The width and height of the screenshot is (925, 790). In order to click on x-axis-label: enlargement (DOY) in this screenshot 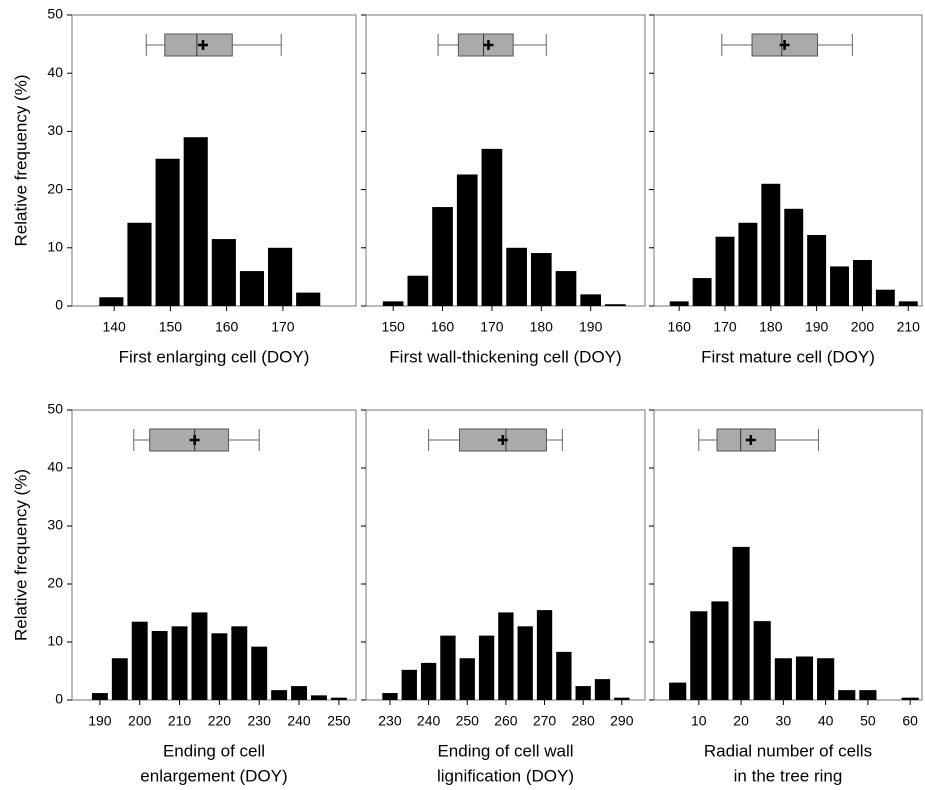, I will do `click(213, 775)`.